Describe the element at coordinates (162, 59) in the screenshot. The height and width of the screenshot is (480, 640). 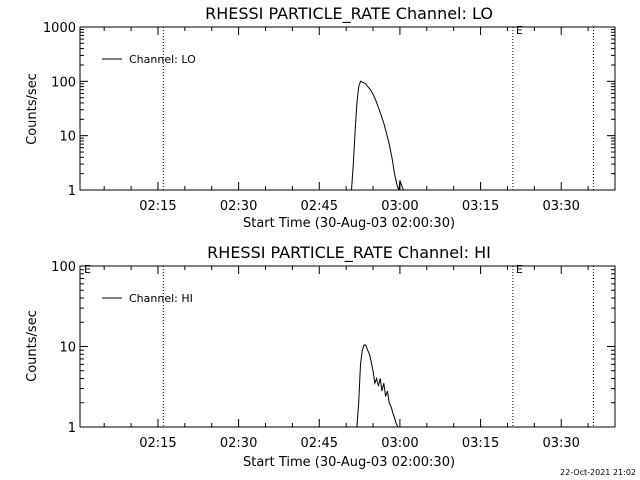
I see `legend-label: Channel: LO` at that location.